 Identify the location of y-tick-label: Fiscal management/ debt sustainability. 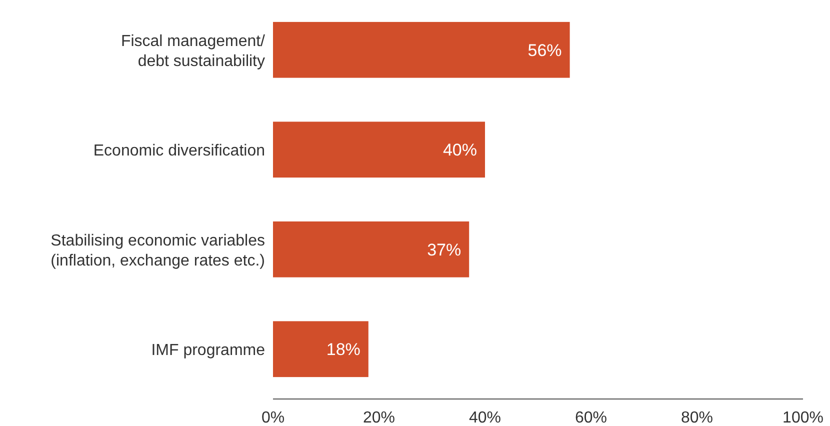
(193, 51).